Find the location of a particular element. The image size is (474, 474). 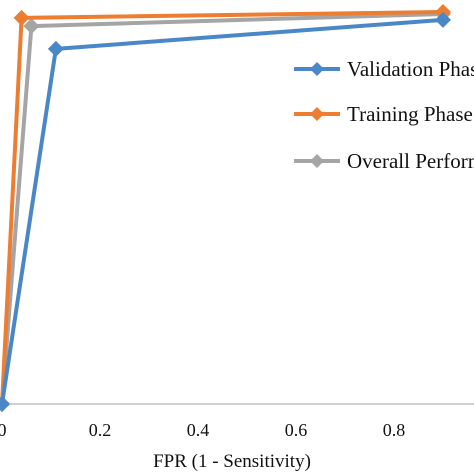

training-phase-point is located at coordinates (21, 17).